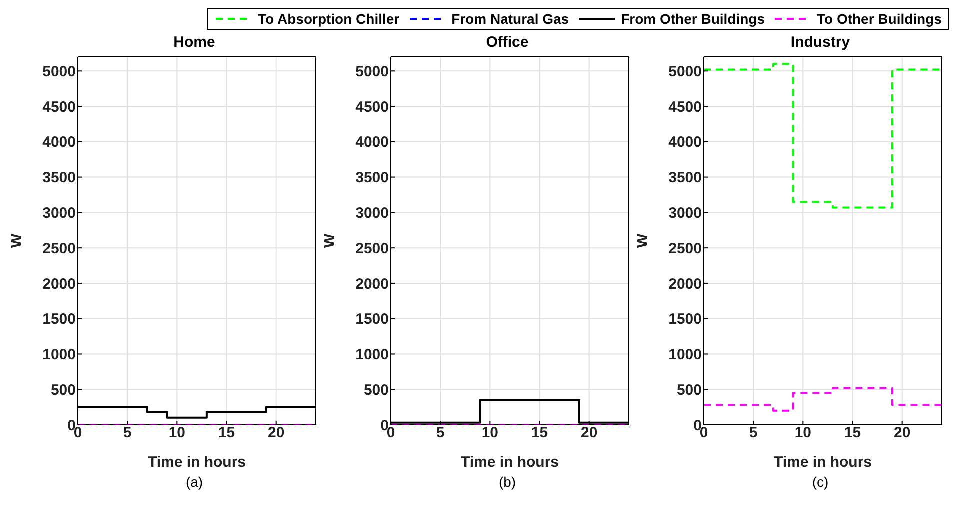  I want to click on legend-label: To Absorption Chiller, so click(329, 19).